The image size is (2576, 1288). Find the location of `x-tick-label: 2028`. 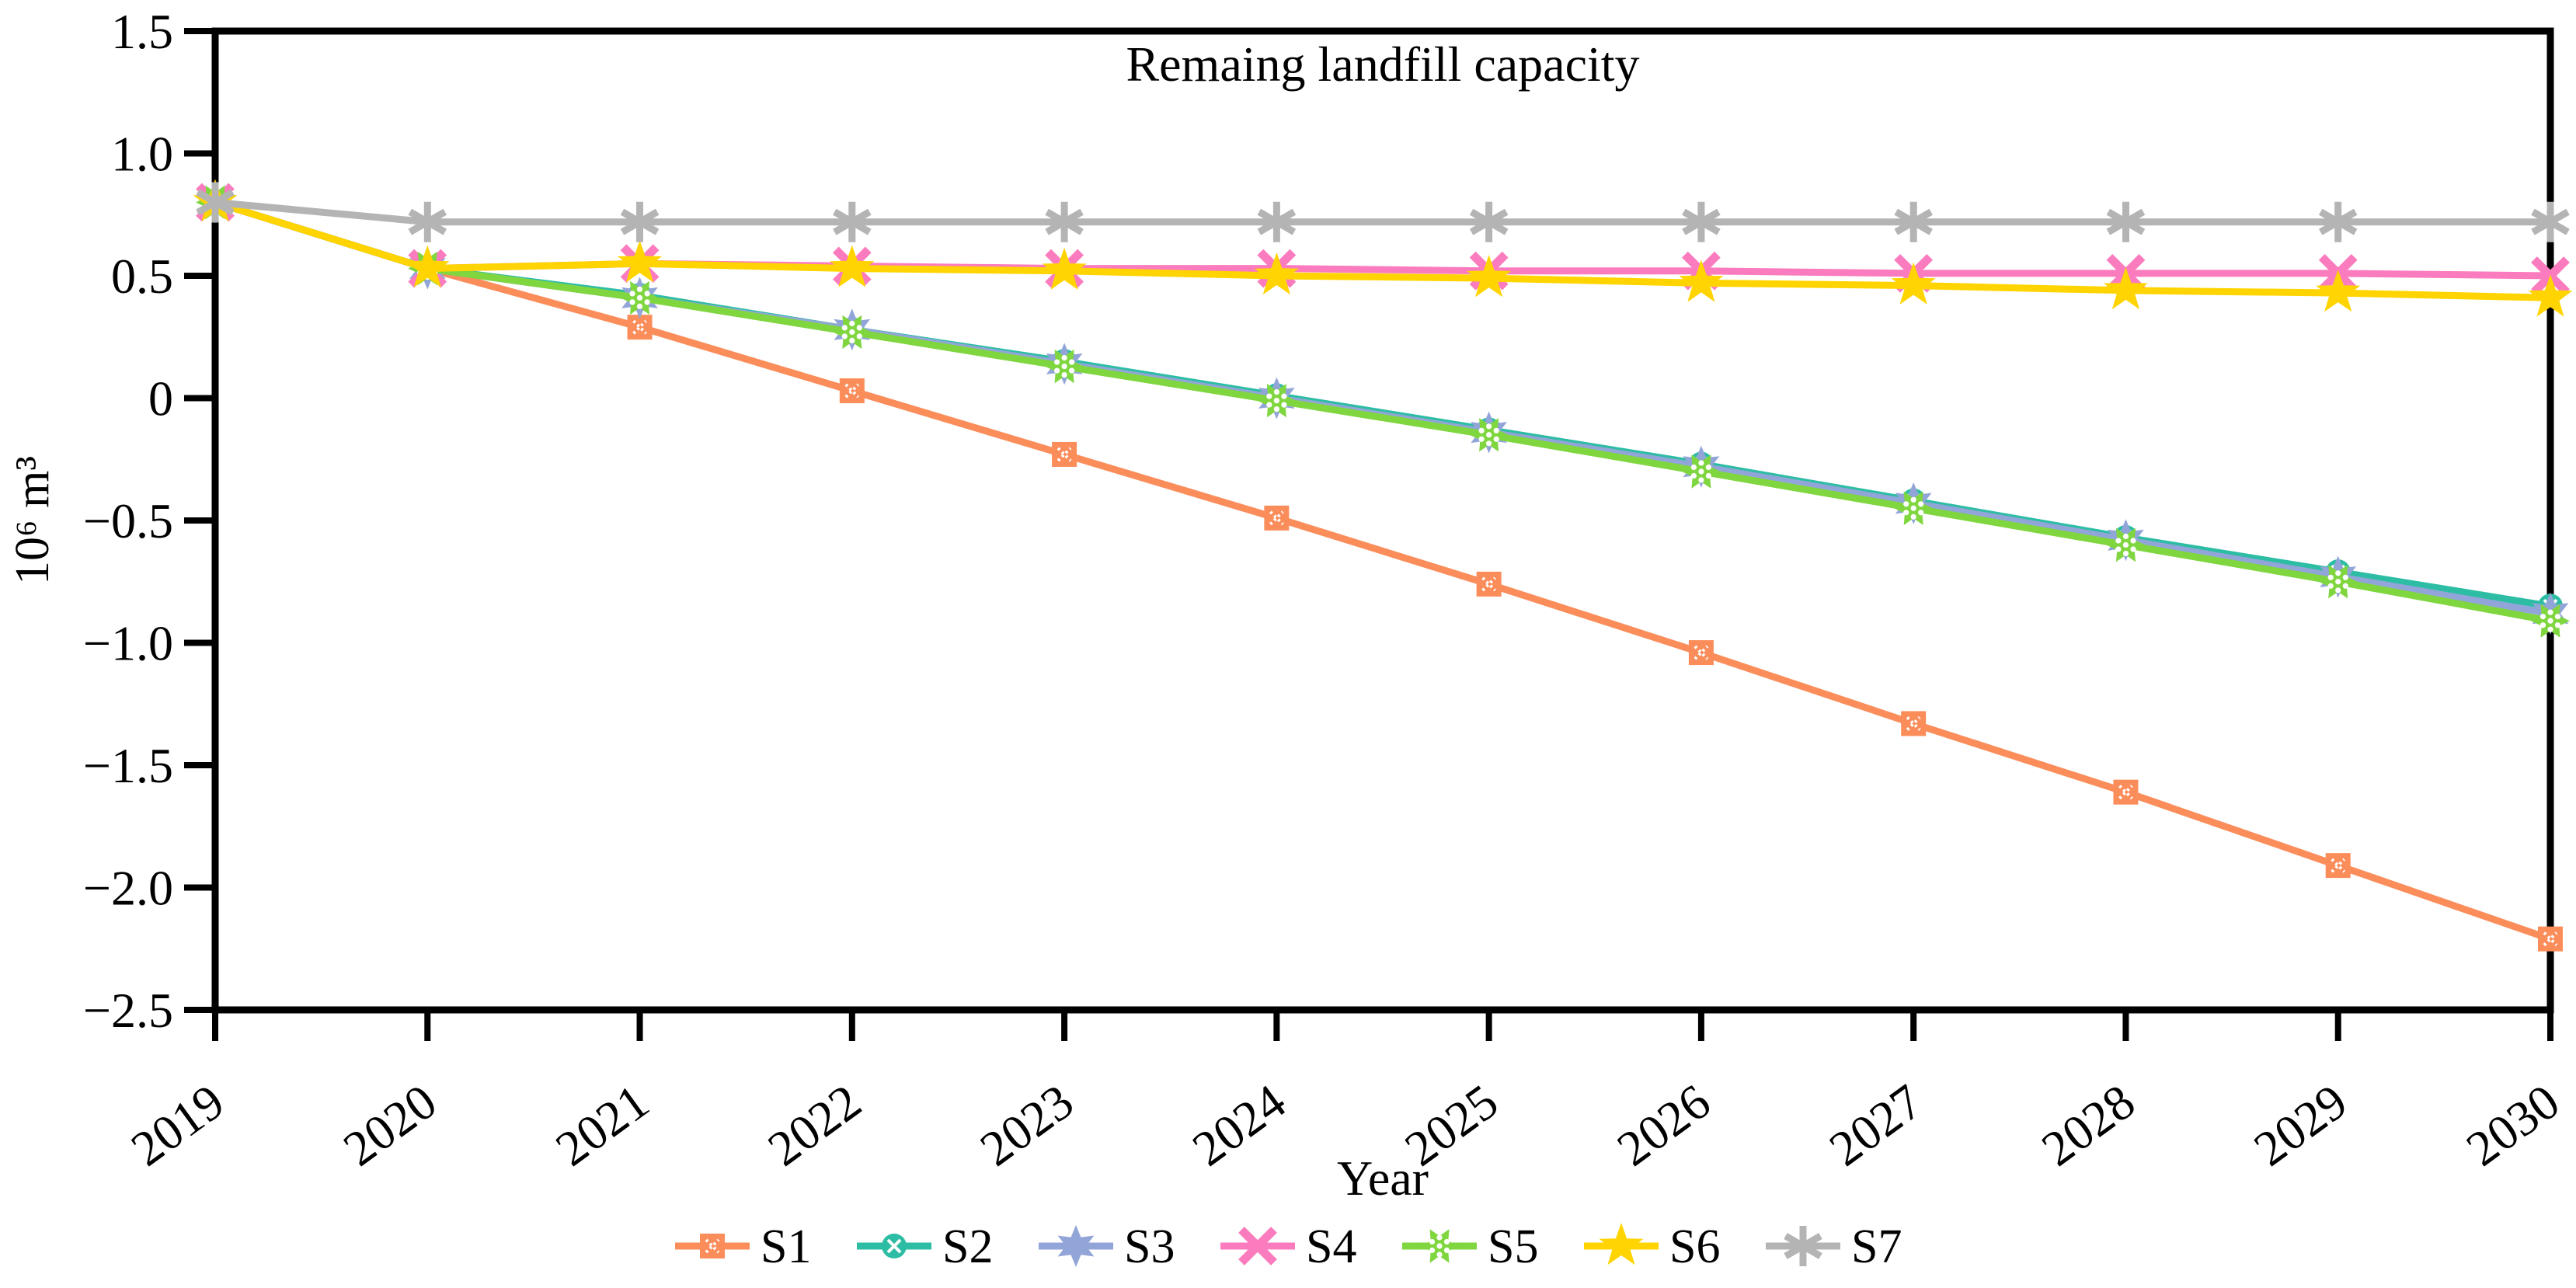

x-tick-label: 2028 is located at coordinates (2087, 1125).